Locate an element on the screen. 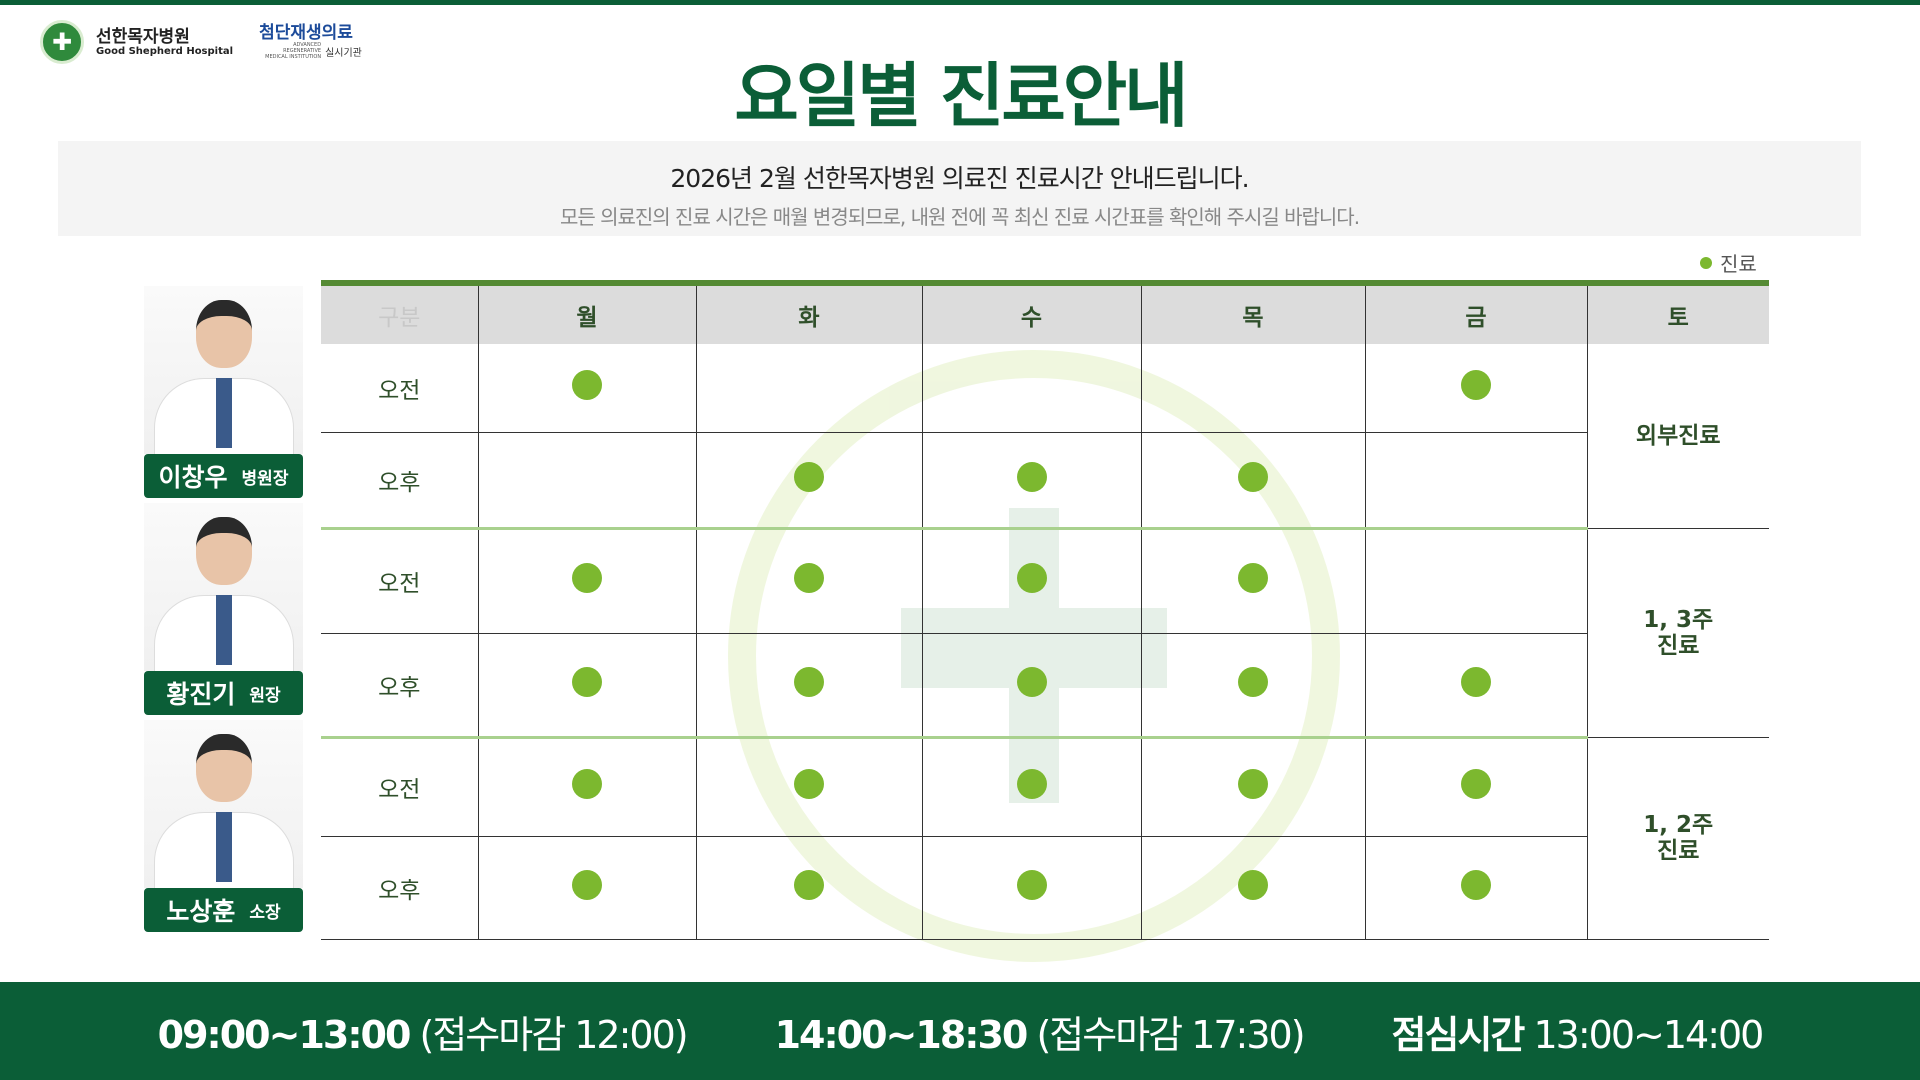 The width and height of the screenshot is (1920, 1080). lunch-time: 13:00~14:00 is located at coordinates (1648, 1034).